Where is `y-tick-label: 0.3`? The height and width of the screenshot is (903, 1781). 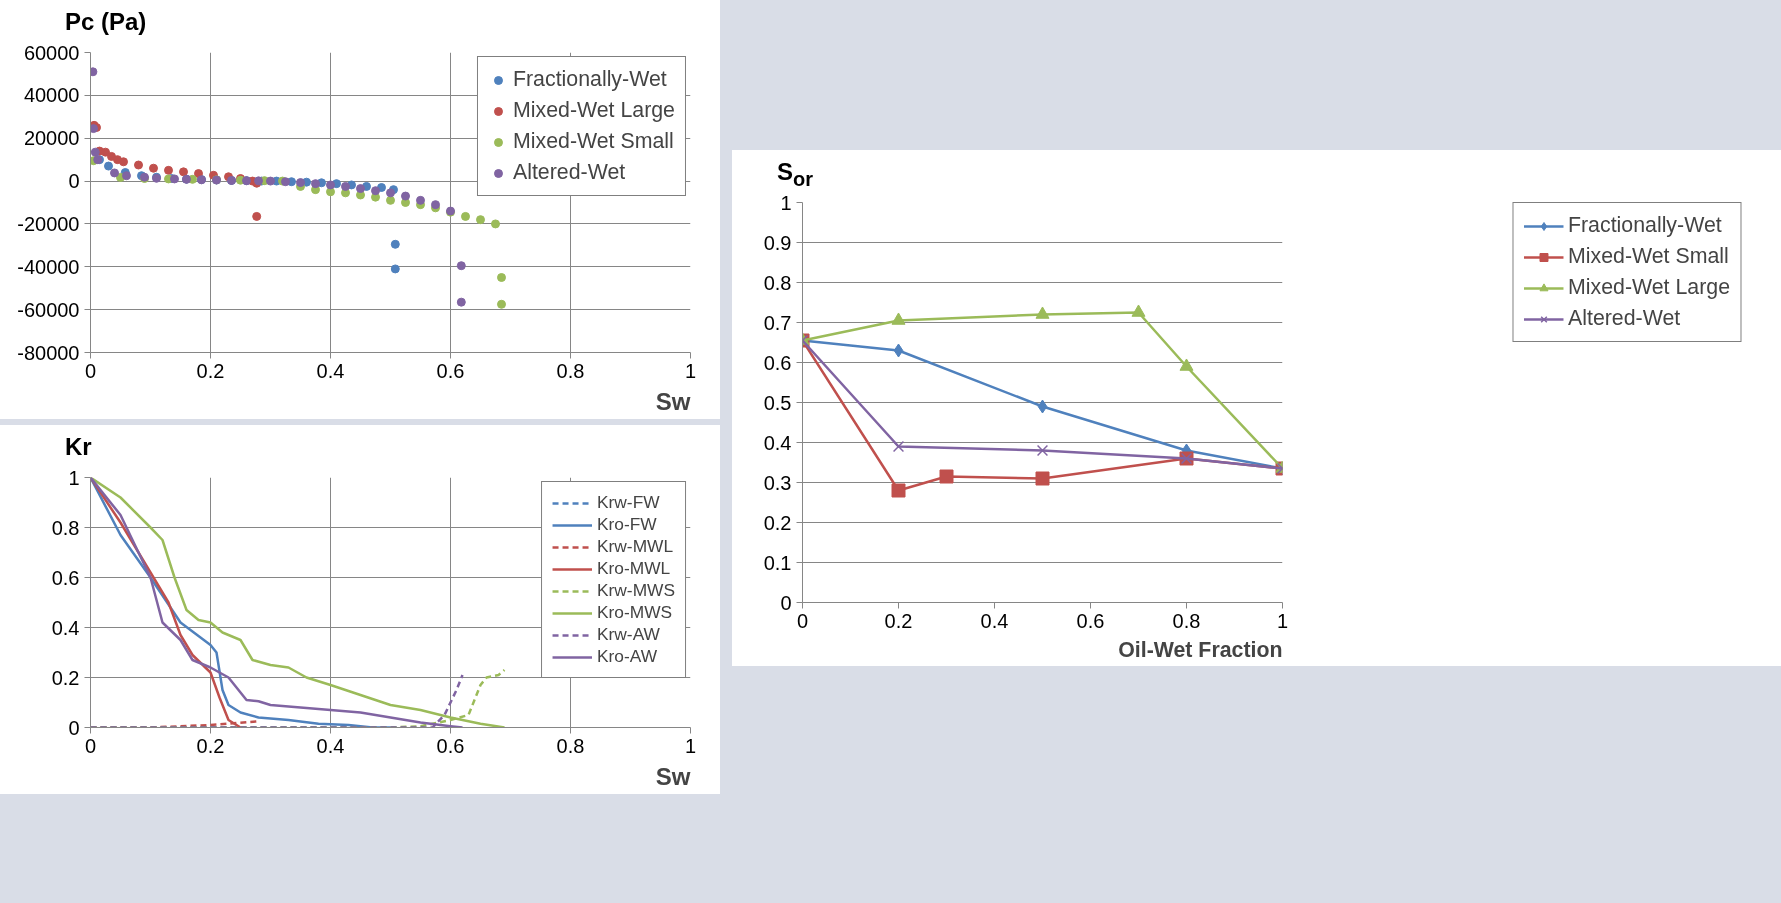
y-tick-label: 0.3 is located at coordinates (777, 482).